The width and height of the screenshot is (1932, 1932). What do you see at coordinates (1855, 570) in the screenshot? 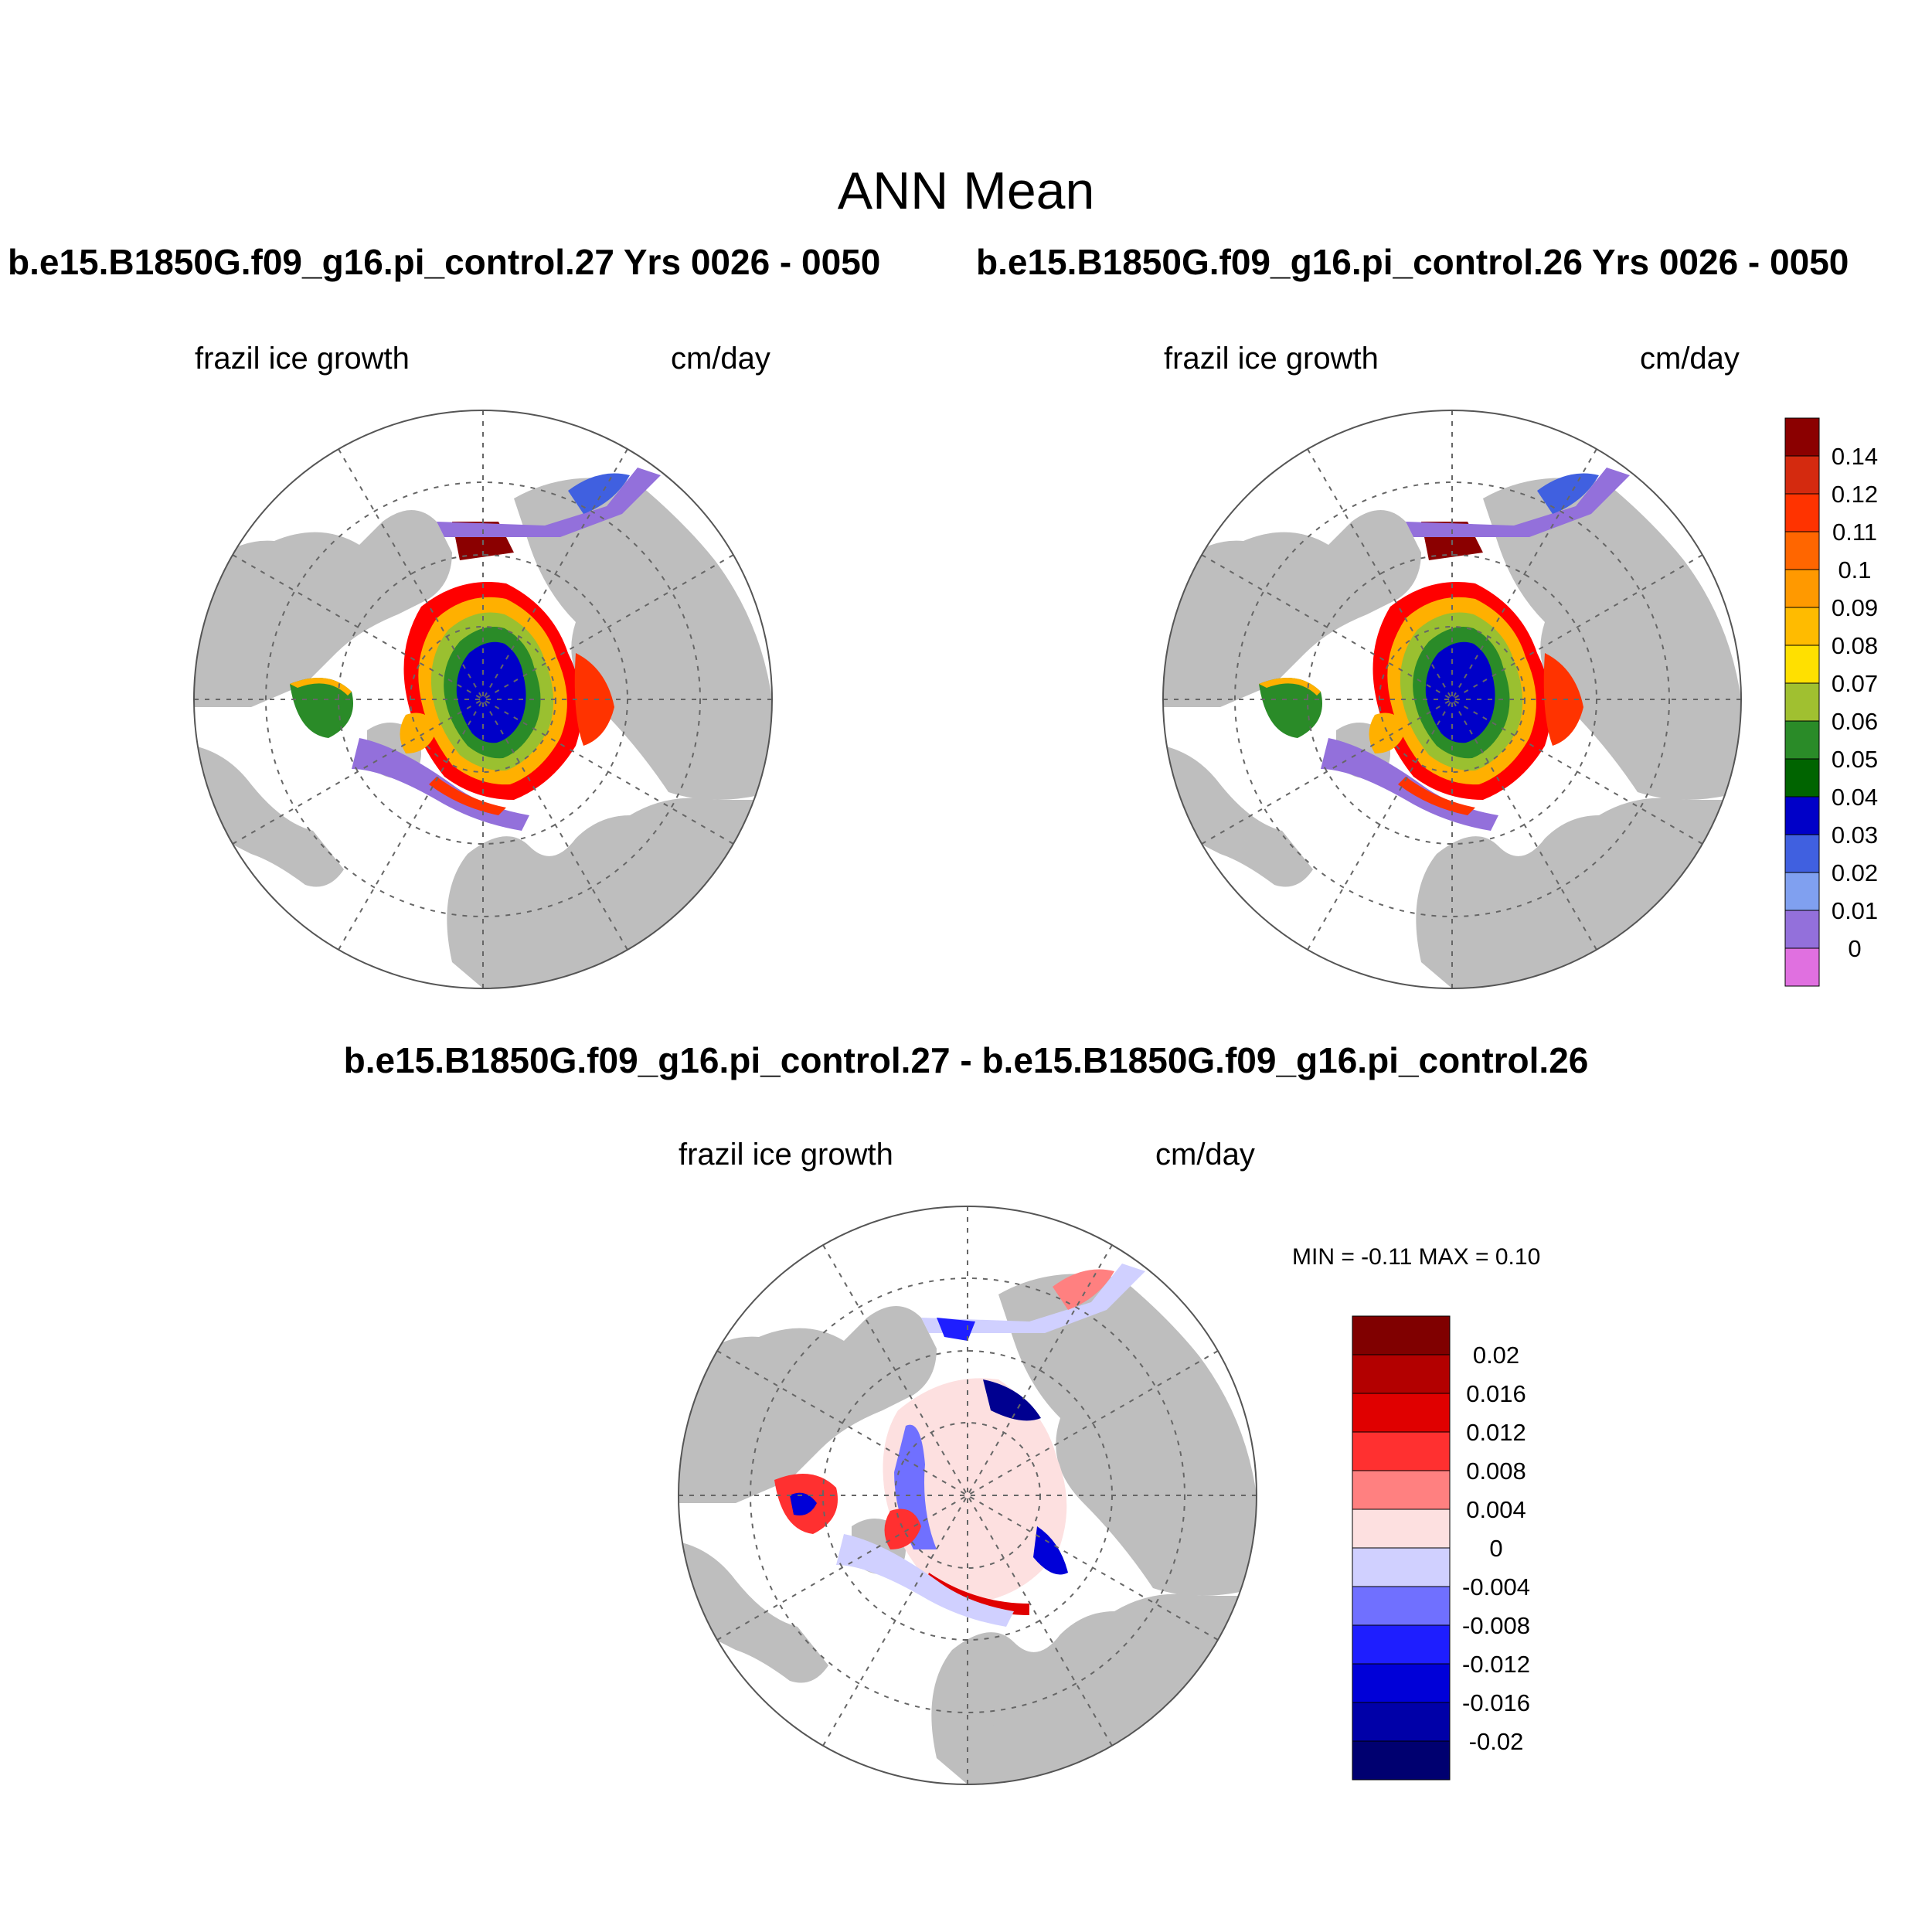
I see `colorbar-main-label-3: 0.1` at bounding box center [1855, 570].